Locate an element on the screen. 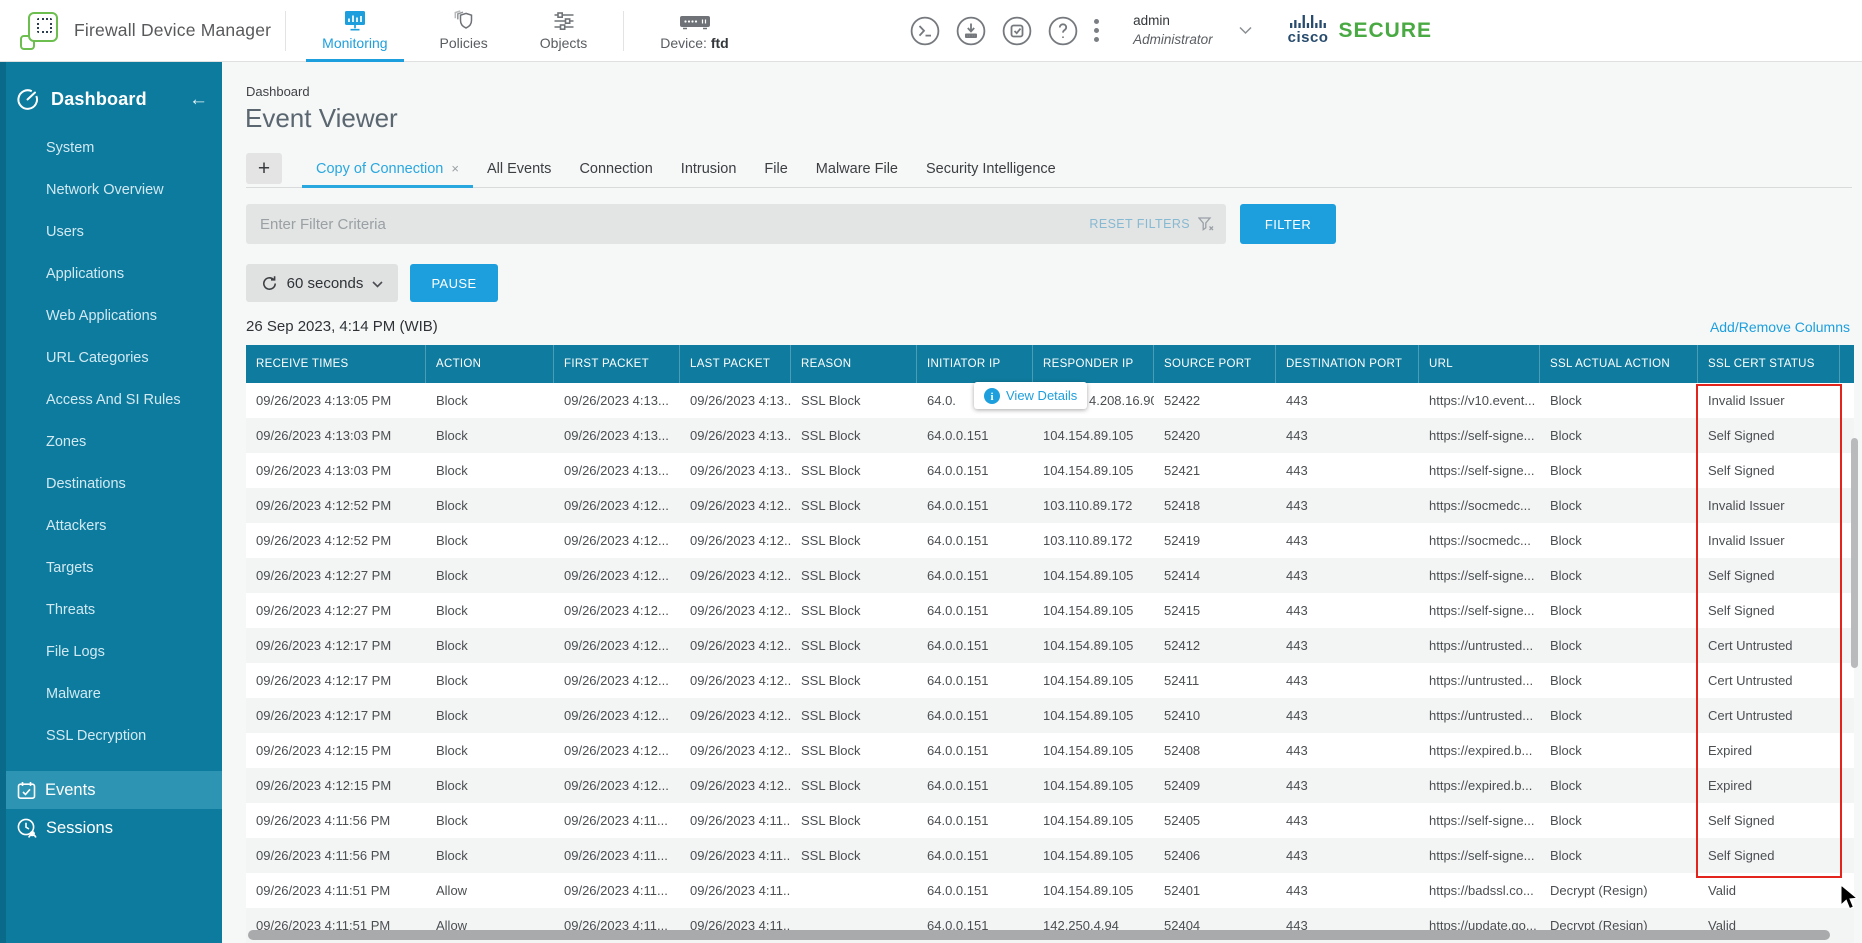 The image size is (1862, 943). sidebar-item-targets: Targets is located at coordinates (70, 568).